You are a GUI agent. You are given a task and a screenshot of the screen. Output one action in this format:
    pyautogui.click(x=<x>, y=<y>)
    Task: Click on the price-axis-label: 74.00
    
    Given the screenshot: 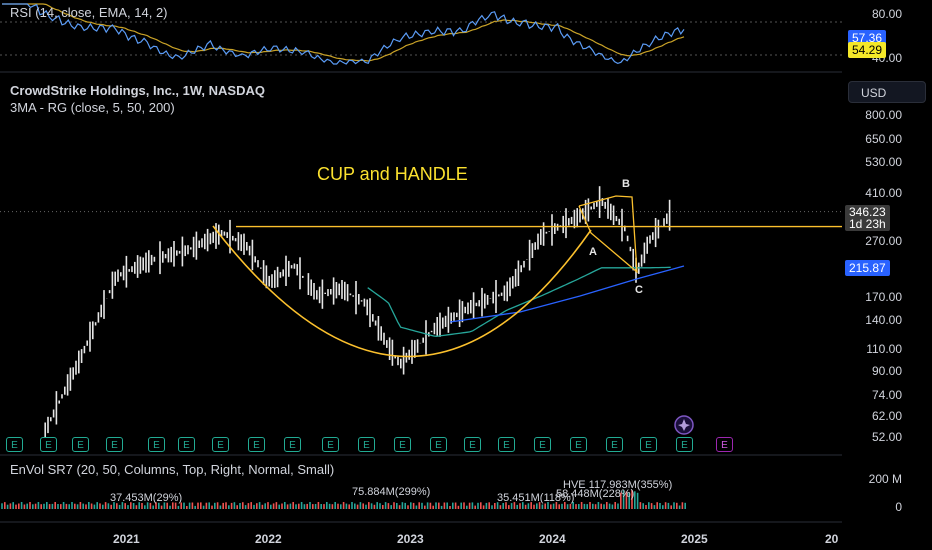 What is the action you would take?
    pyautogui.click(x=886, y=395)
    